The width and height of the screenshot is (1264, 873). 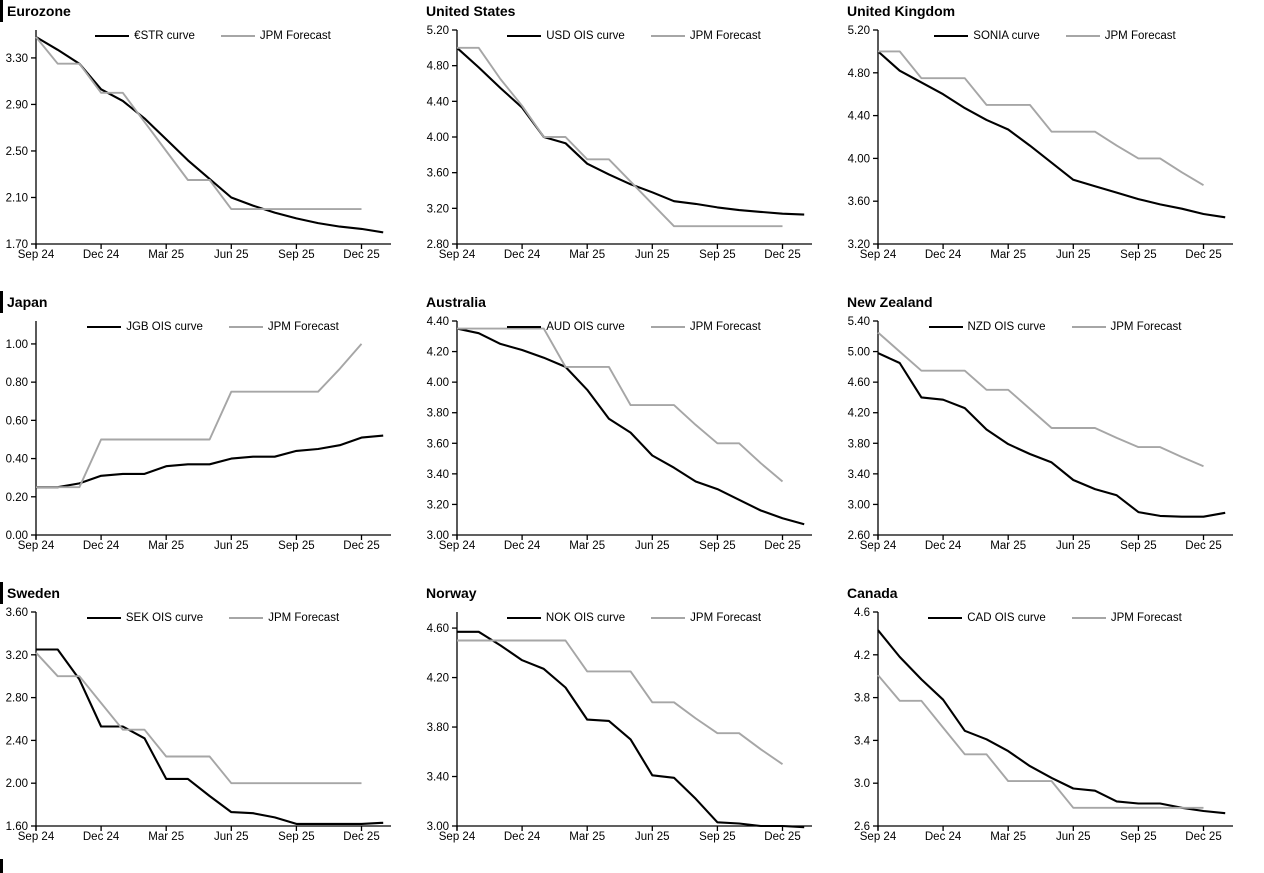 What do you see at coordinates (862, 656) in the screenshot?
I see `y-tick-label: 4.2` at bounding box center [862, 656].